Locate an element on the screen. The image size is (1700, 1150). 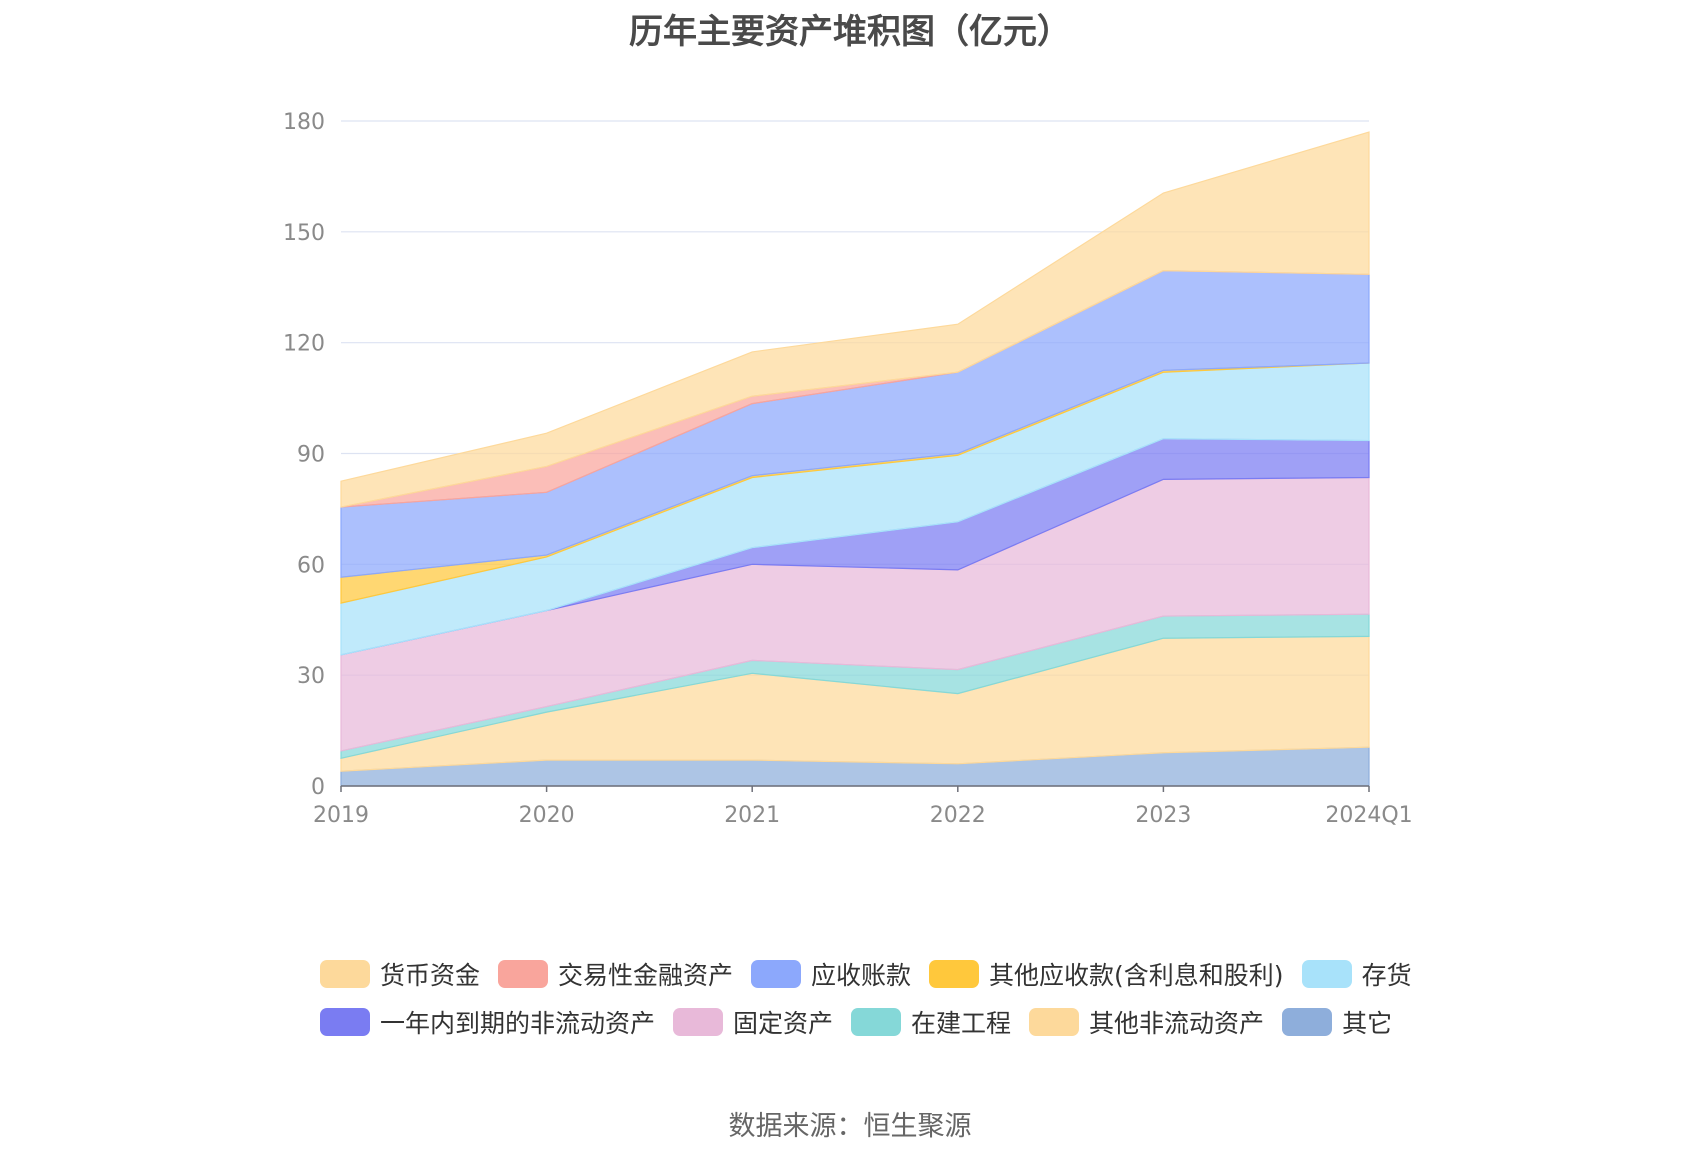
legend-row: 一年内到期的非流动资产 固定资产 在建工程 其他非流动资产 其它 is located at coordinates (870, 1022).